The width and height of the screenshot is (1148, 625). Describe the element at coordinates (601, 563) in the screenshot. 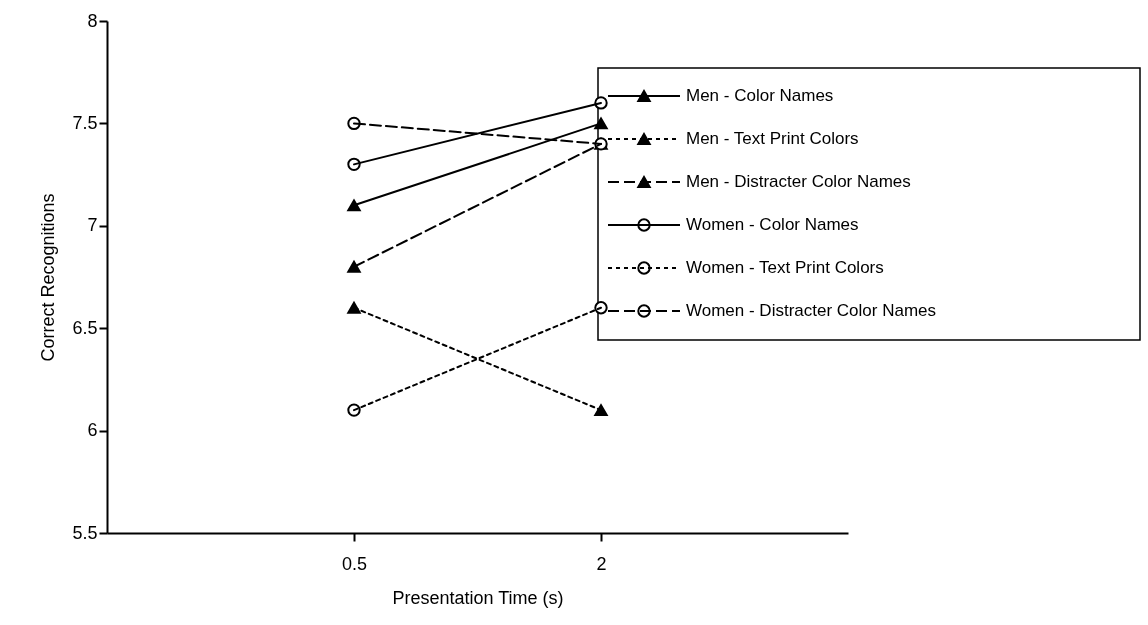

I see `x-tick-label: 2` at that location.